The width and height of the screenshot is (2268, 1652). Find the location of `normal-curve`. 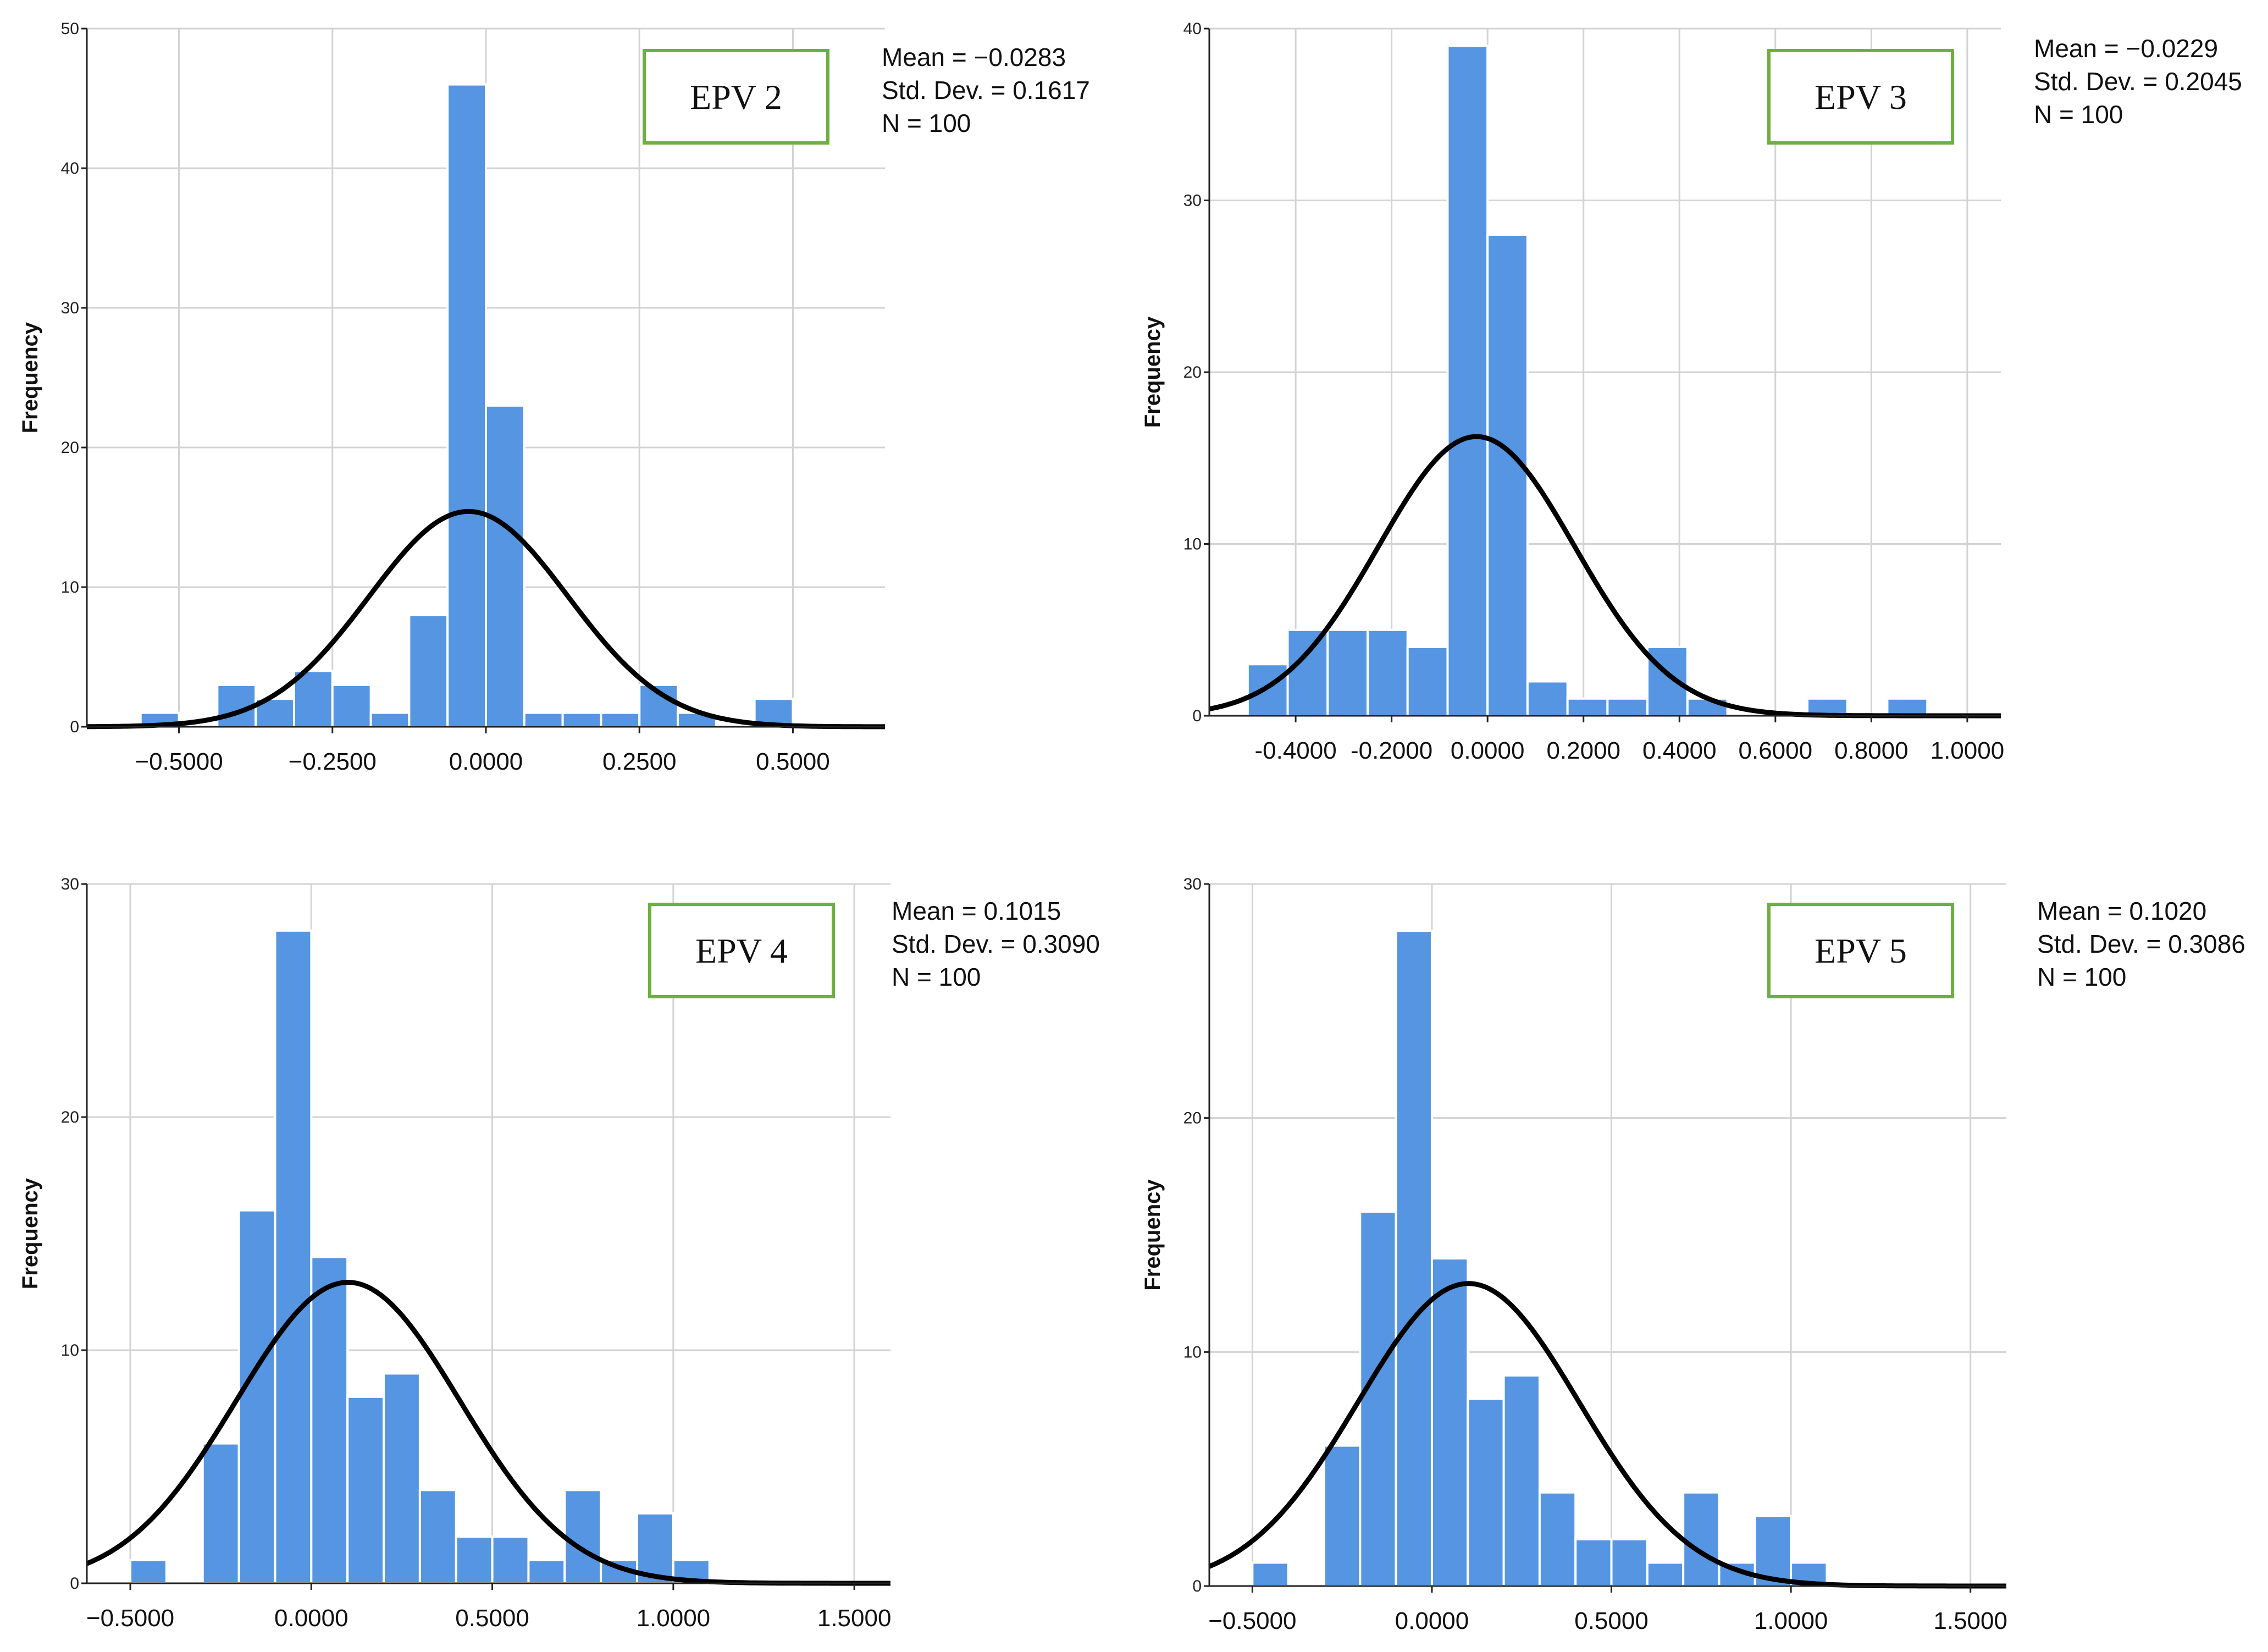

normal-curve is located at coordinates (485, 619).